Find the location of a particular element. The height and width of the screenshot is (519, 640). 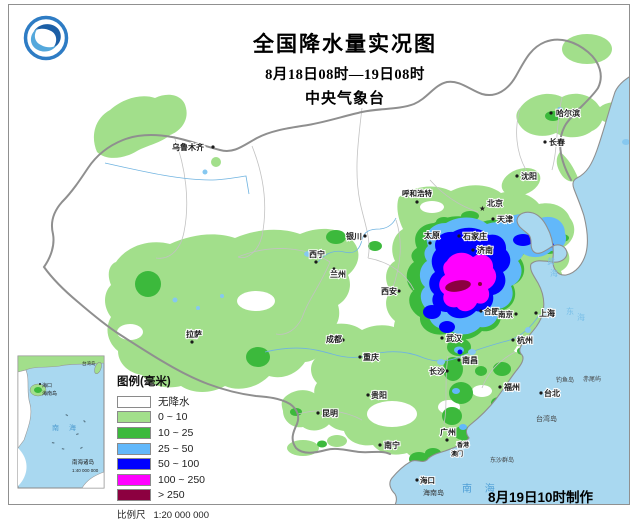

city-label: 银川 is located at coordinates (353, 236).